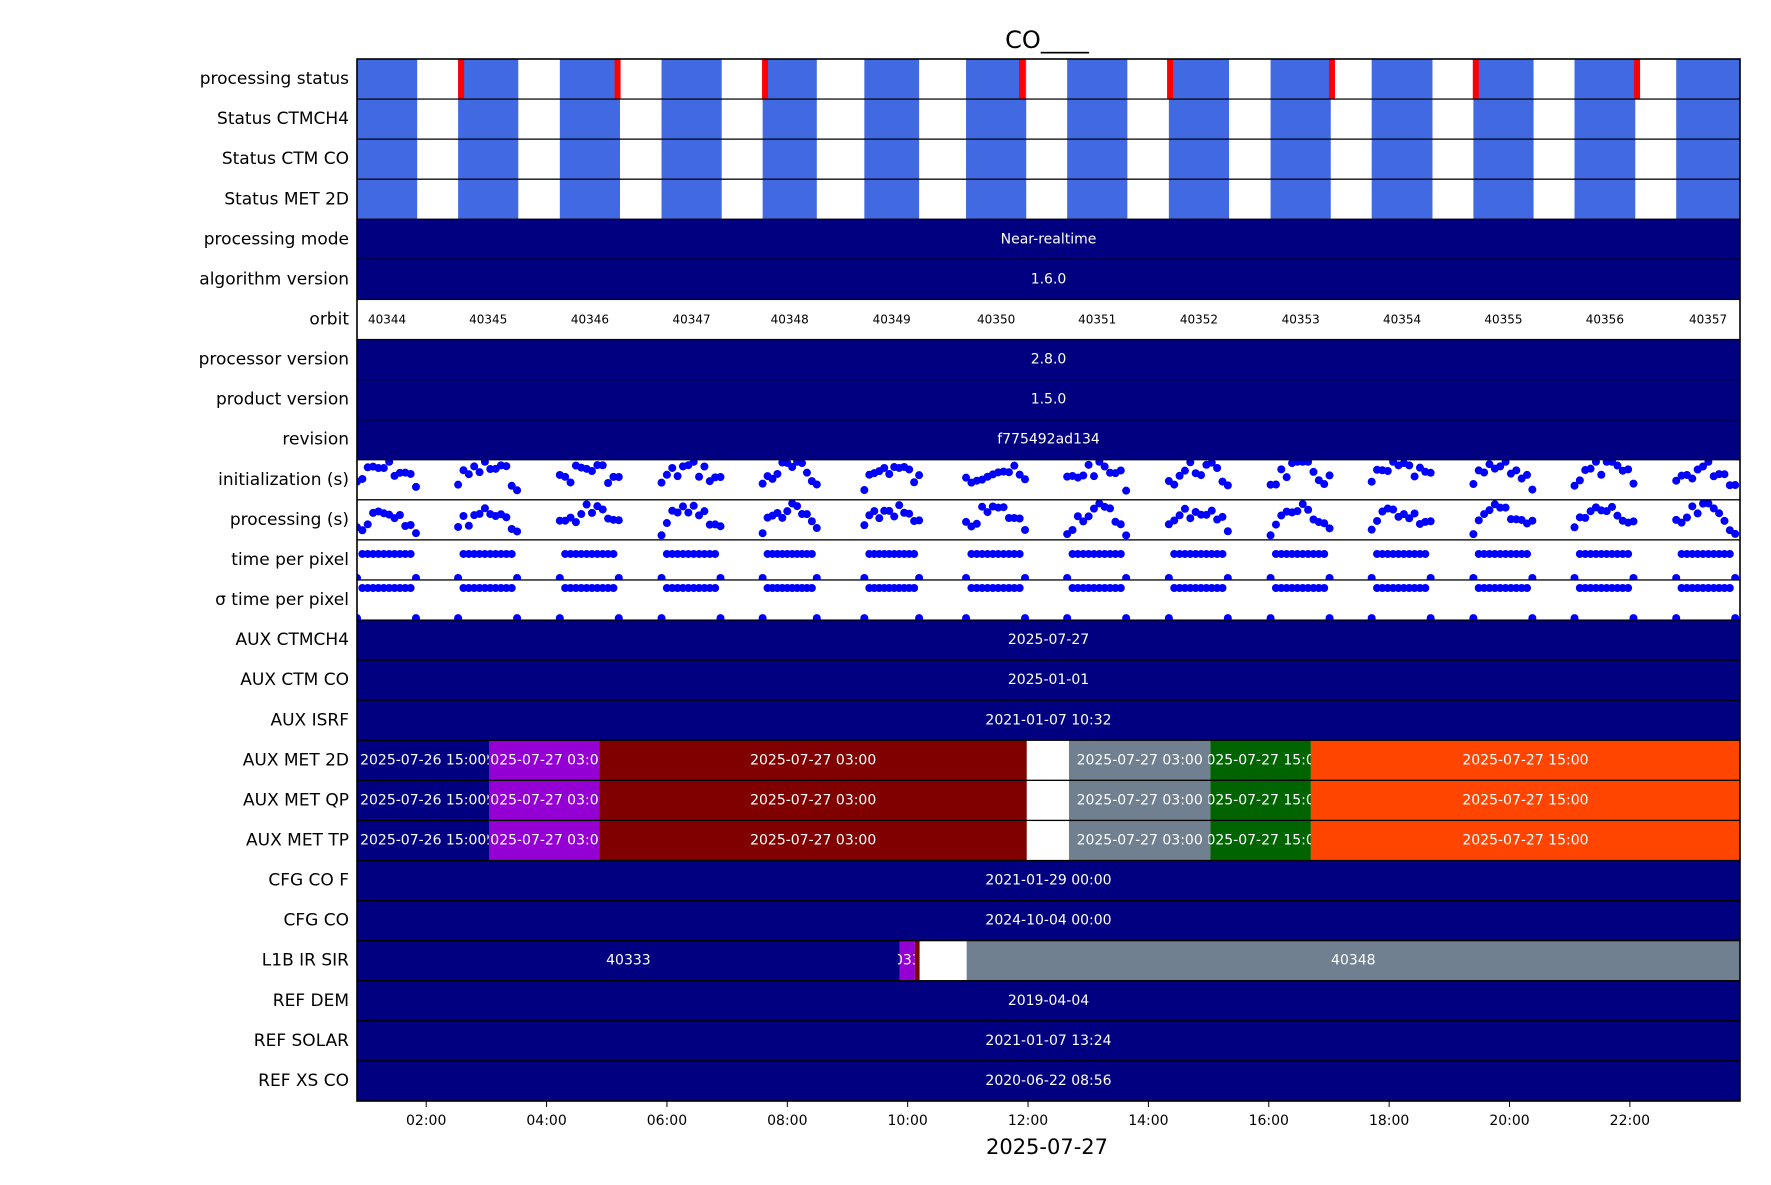 This screenshot has height=1185, width=1771. I want to click on row-label: processing status, so click(274, 79).